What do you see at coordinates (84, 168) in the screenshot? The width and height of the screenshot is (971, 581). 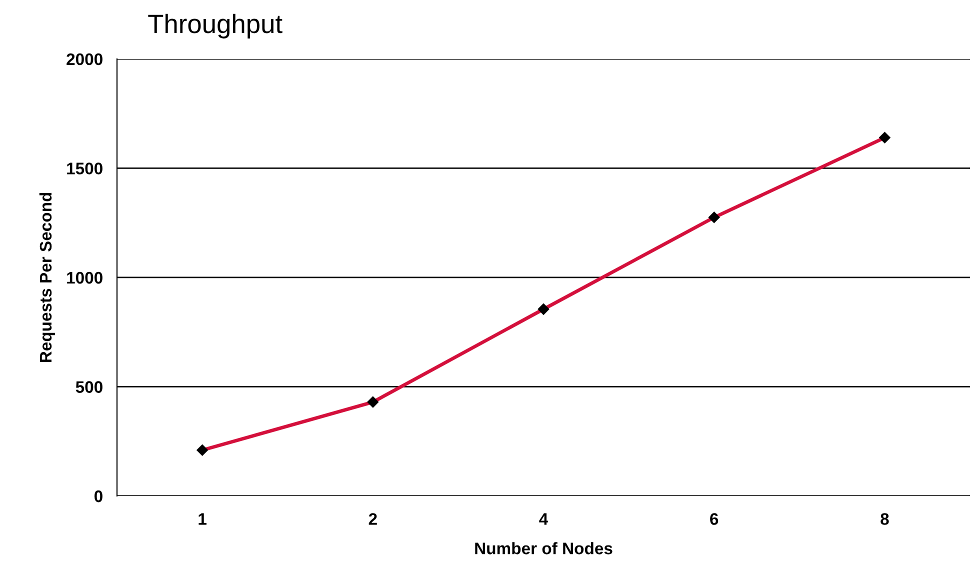 I see `y-tick-label: 1500` at bounding box center [84, 168].